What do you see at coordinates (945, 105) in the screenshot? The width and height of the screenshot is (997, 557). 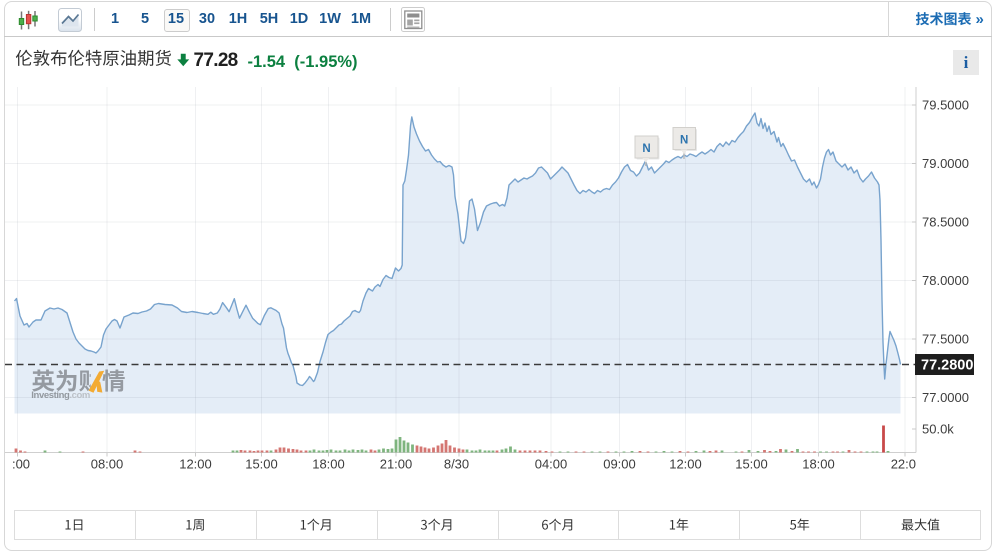 I see `svg-text: 79.5000` at bounding box center [945, 105].